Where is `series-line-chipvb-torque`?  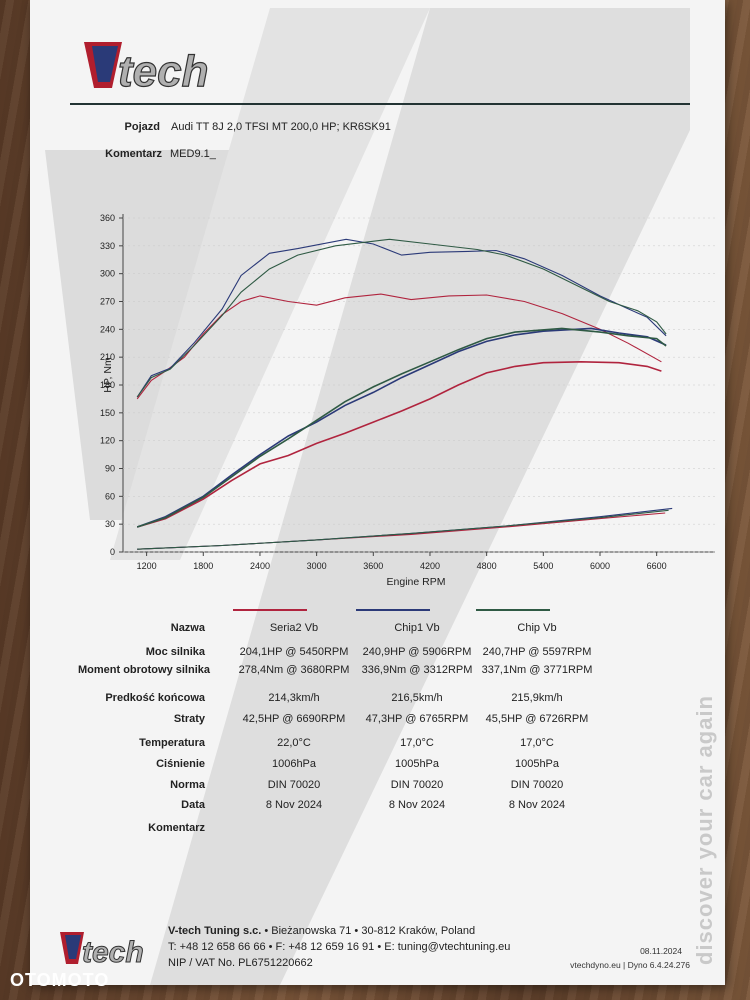
series-line-chipvb-torque is located at coordinates (401, 318).